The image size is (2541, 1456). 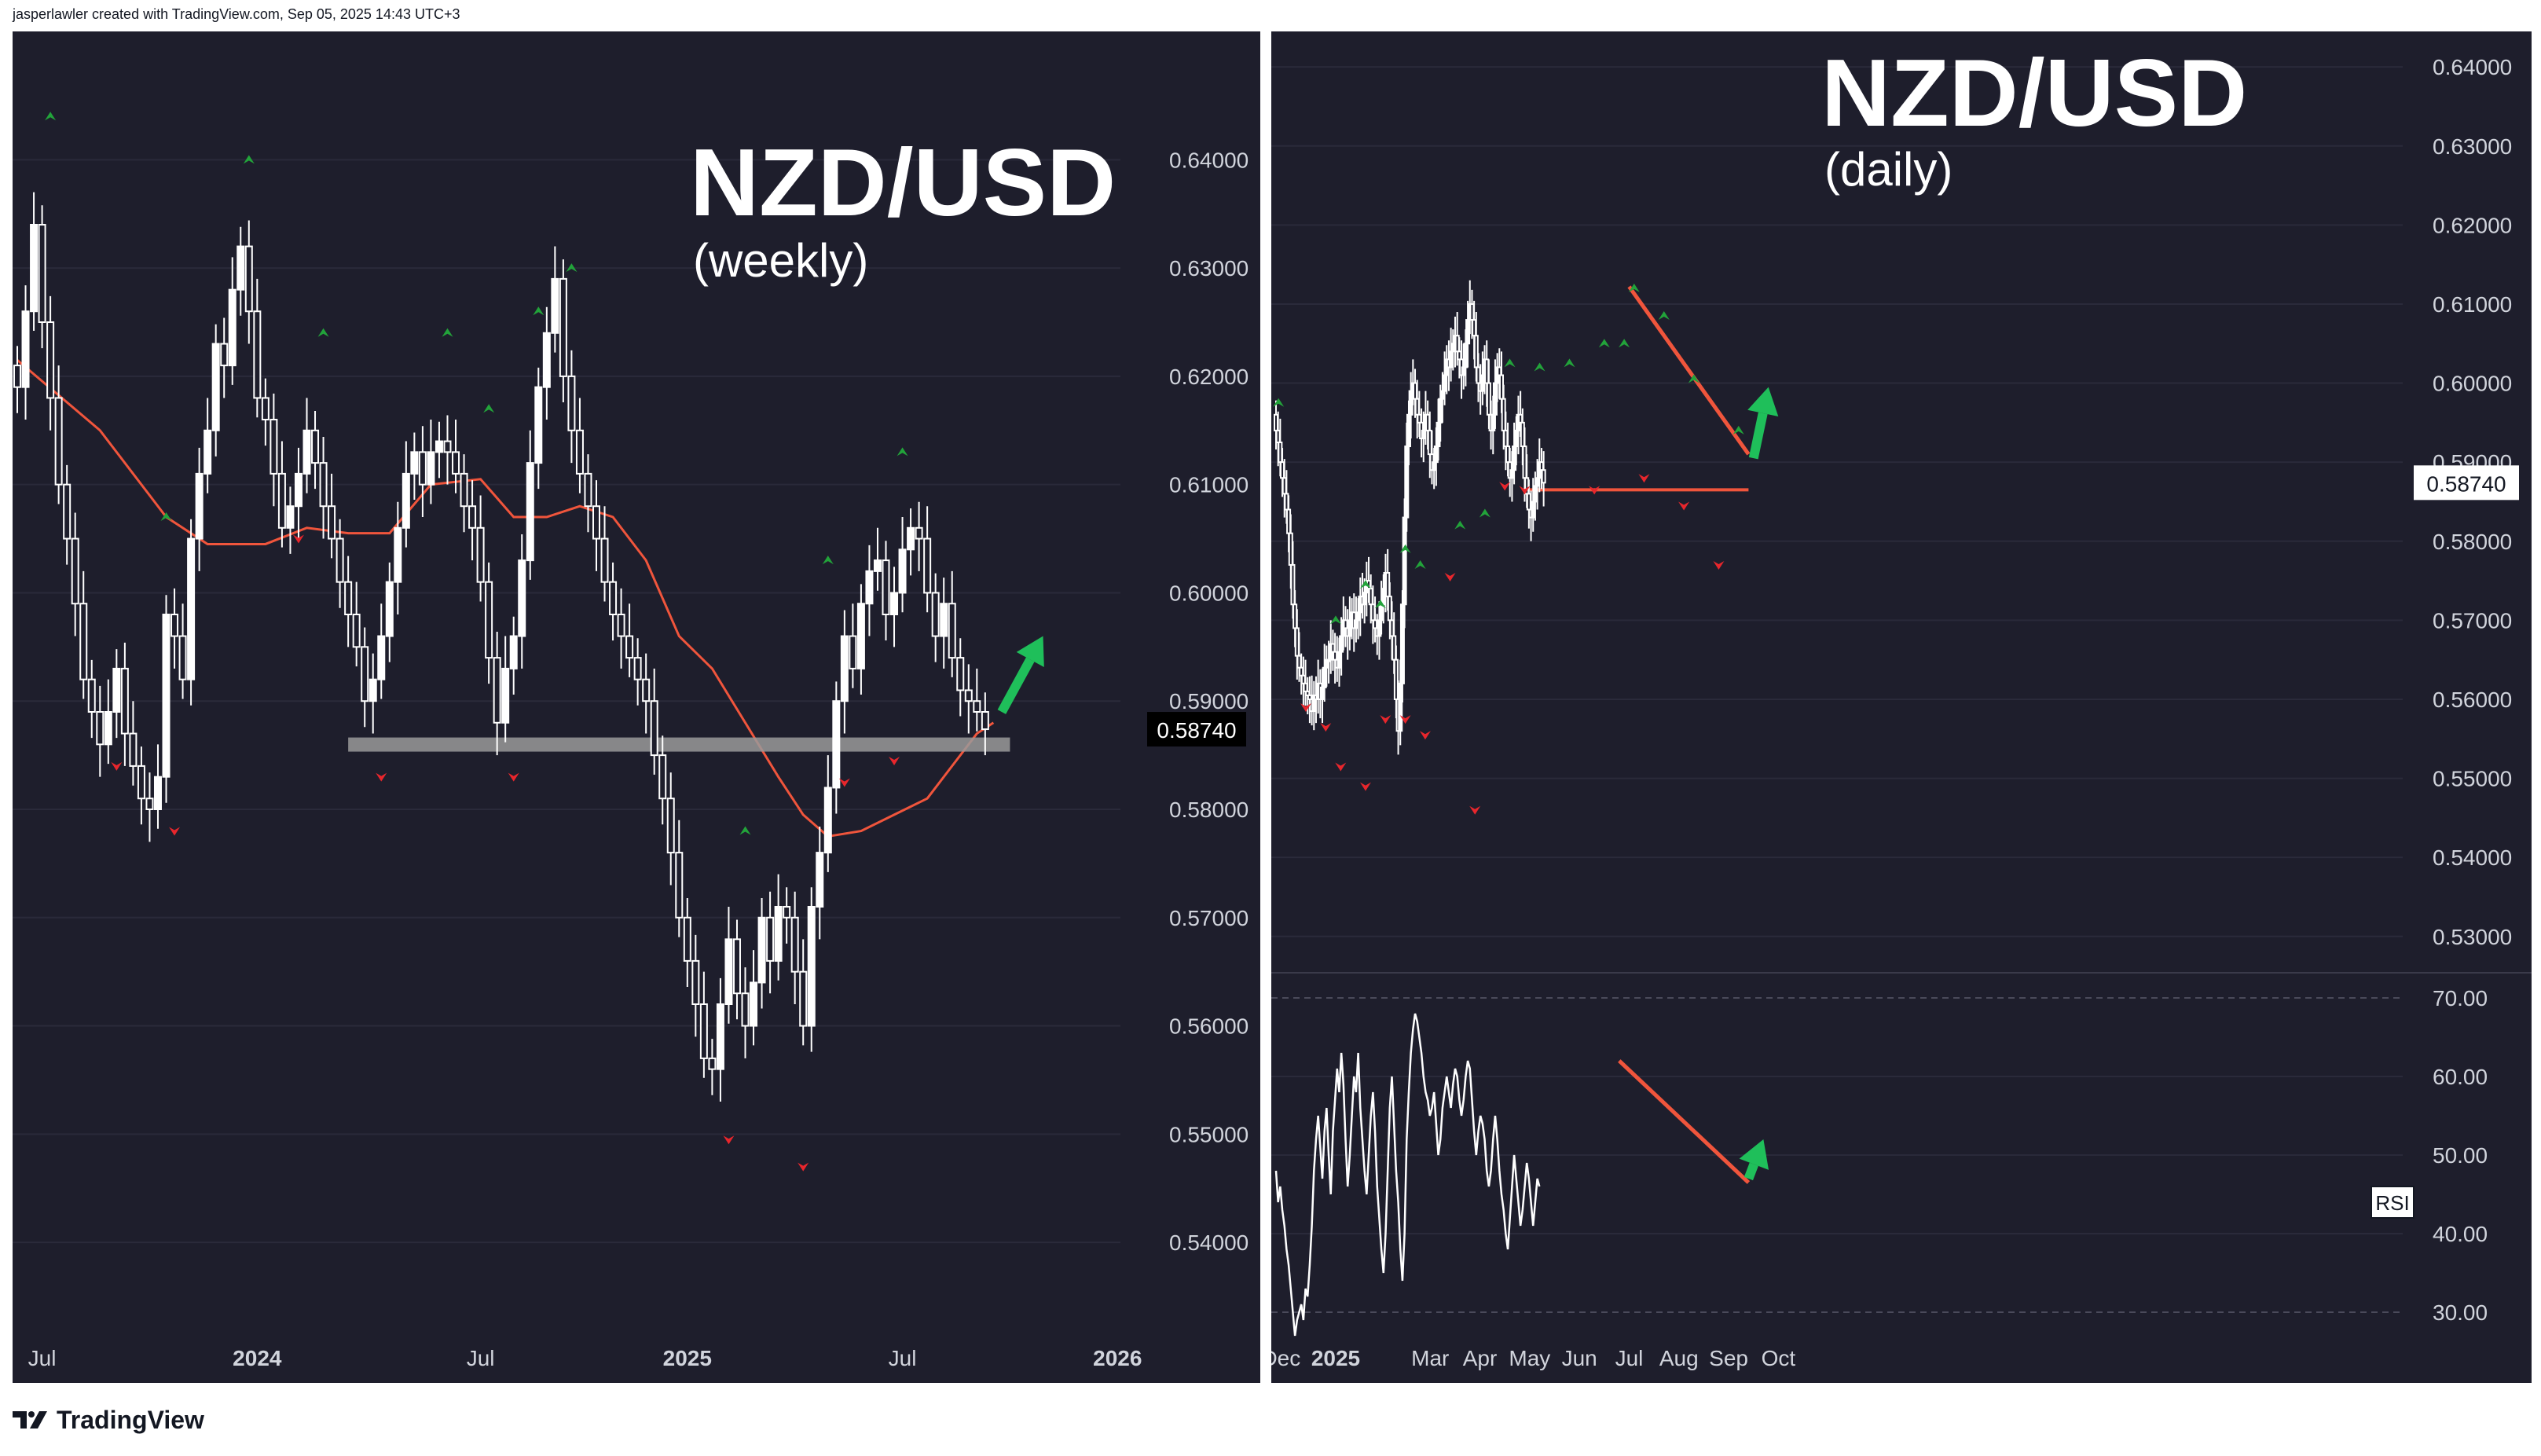 I want to click on tradingview-footer: TradingView, so click(x=108, y=1420).